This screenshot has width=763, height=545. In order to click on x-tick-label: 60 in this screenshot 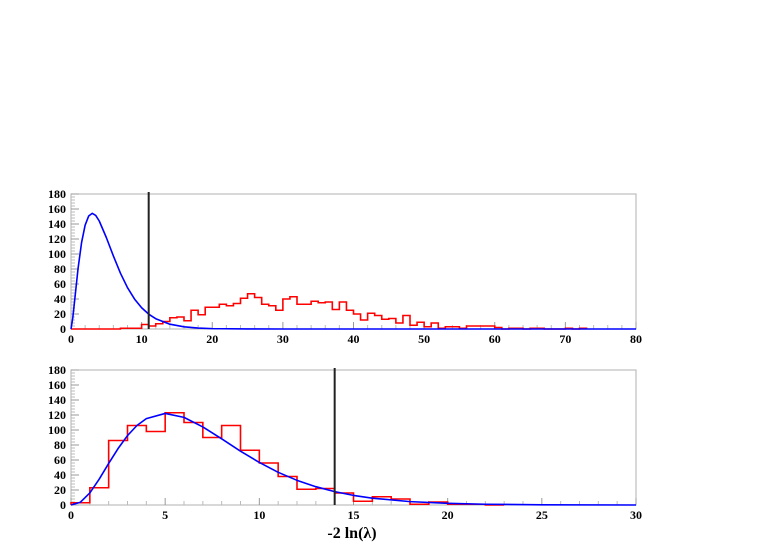, I will do `click(495, 339)`.